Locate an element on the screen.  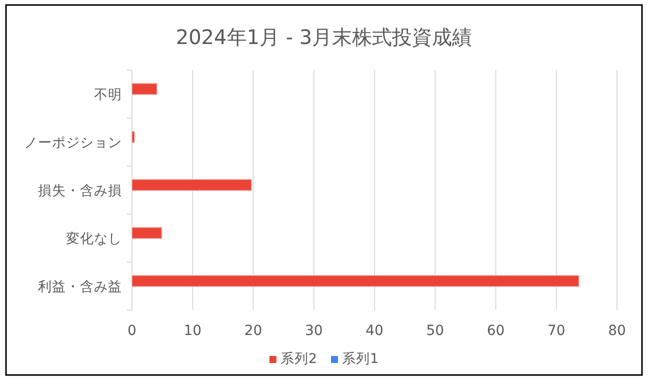
legend-label: 系列2 is located at coordinates (298, 359).